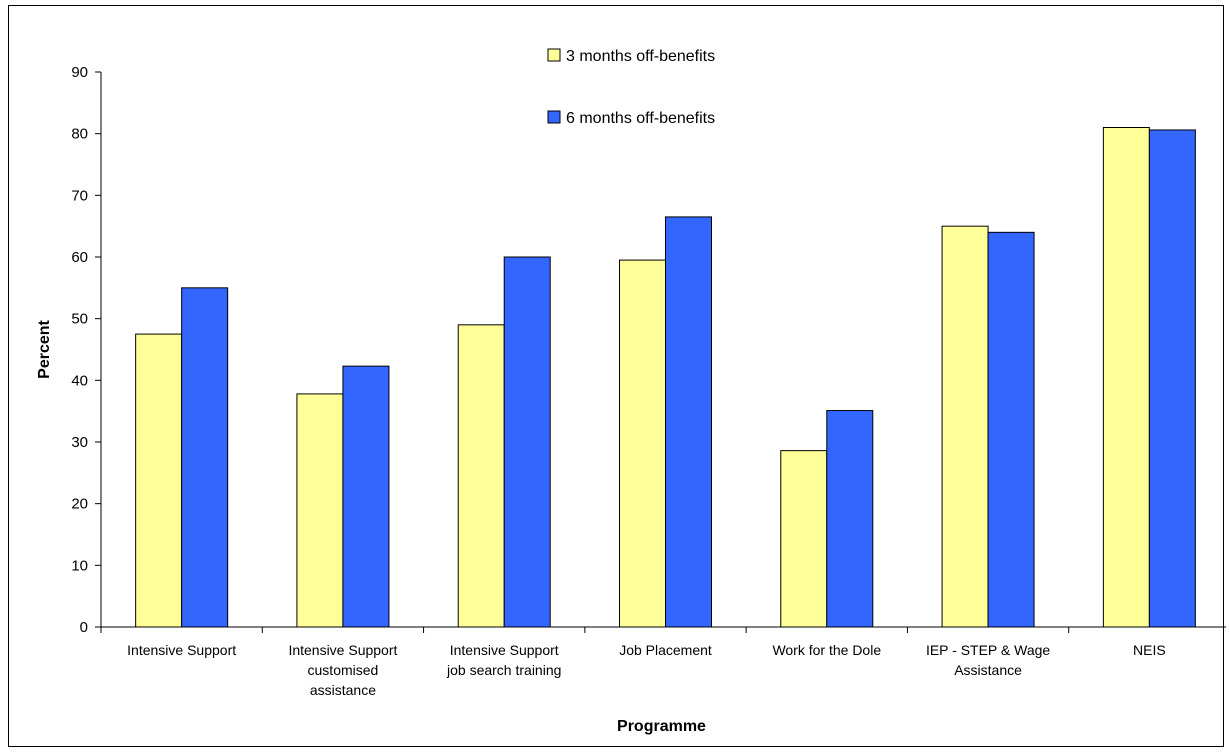 Image resolution: width=1230 pixels, height=753 pixels. I want to click on x-category-label: NEIS, so click(1149, 650).